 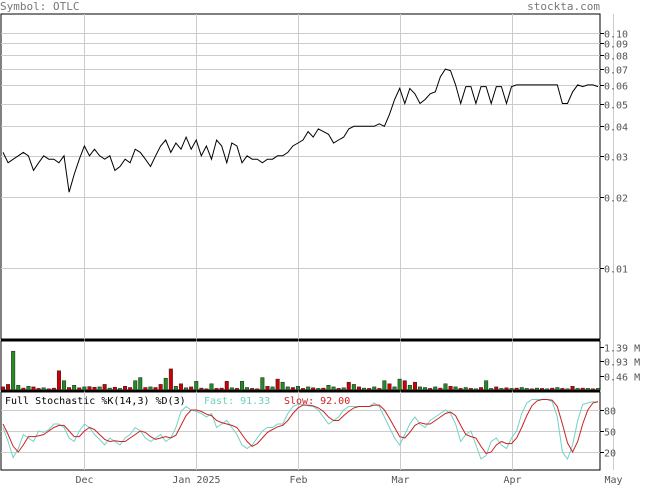 I want to click on volume-panel-frame, so click(x=300, y=365).